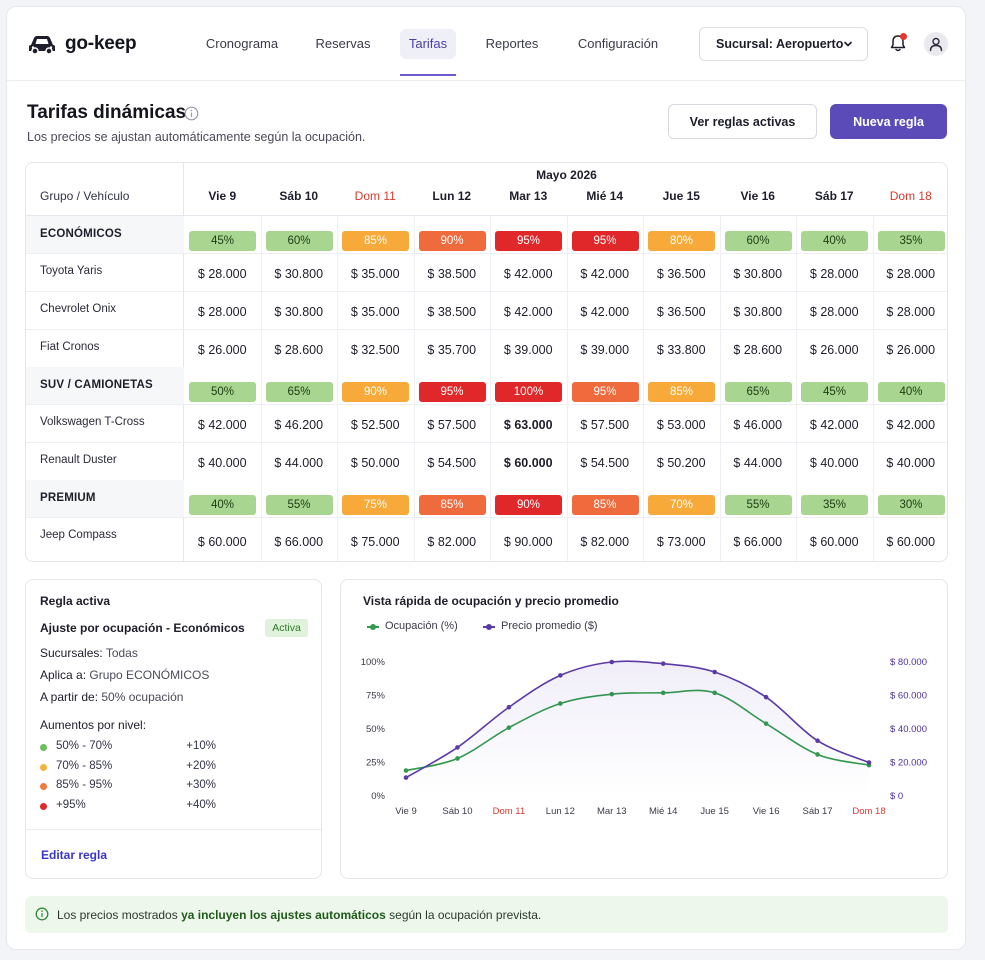 The image size is (985, 960). I want to click on price-cell: $ 35.700, so click(452, 350).